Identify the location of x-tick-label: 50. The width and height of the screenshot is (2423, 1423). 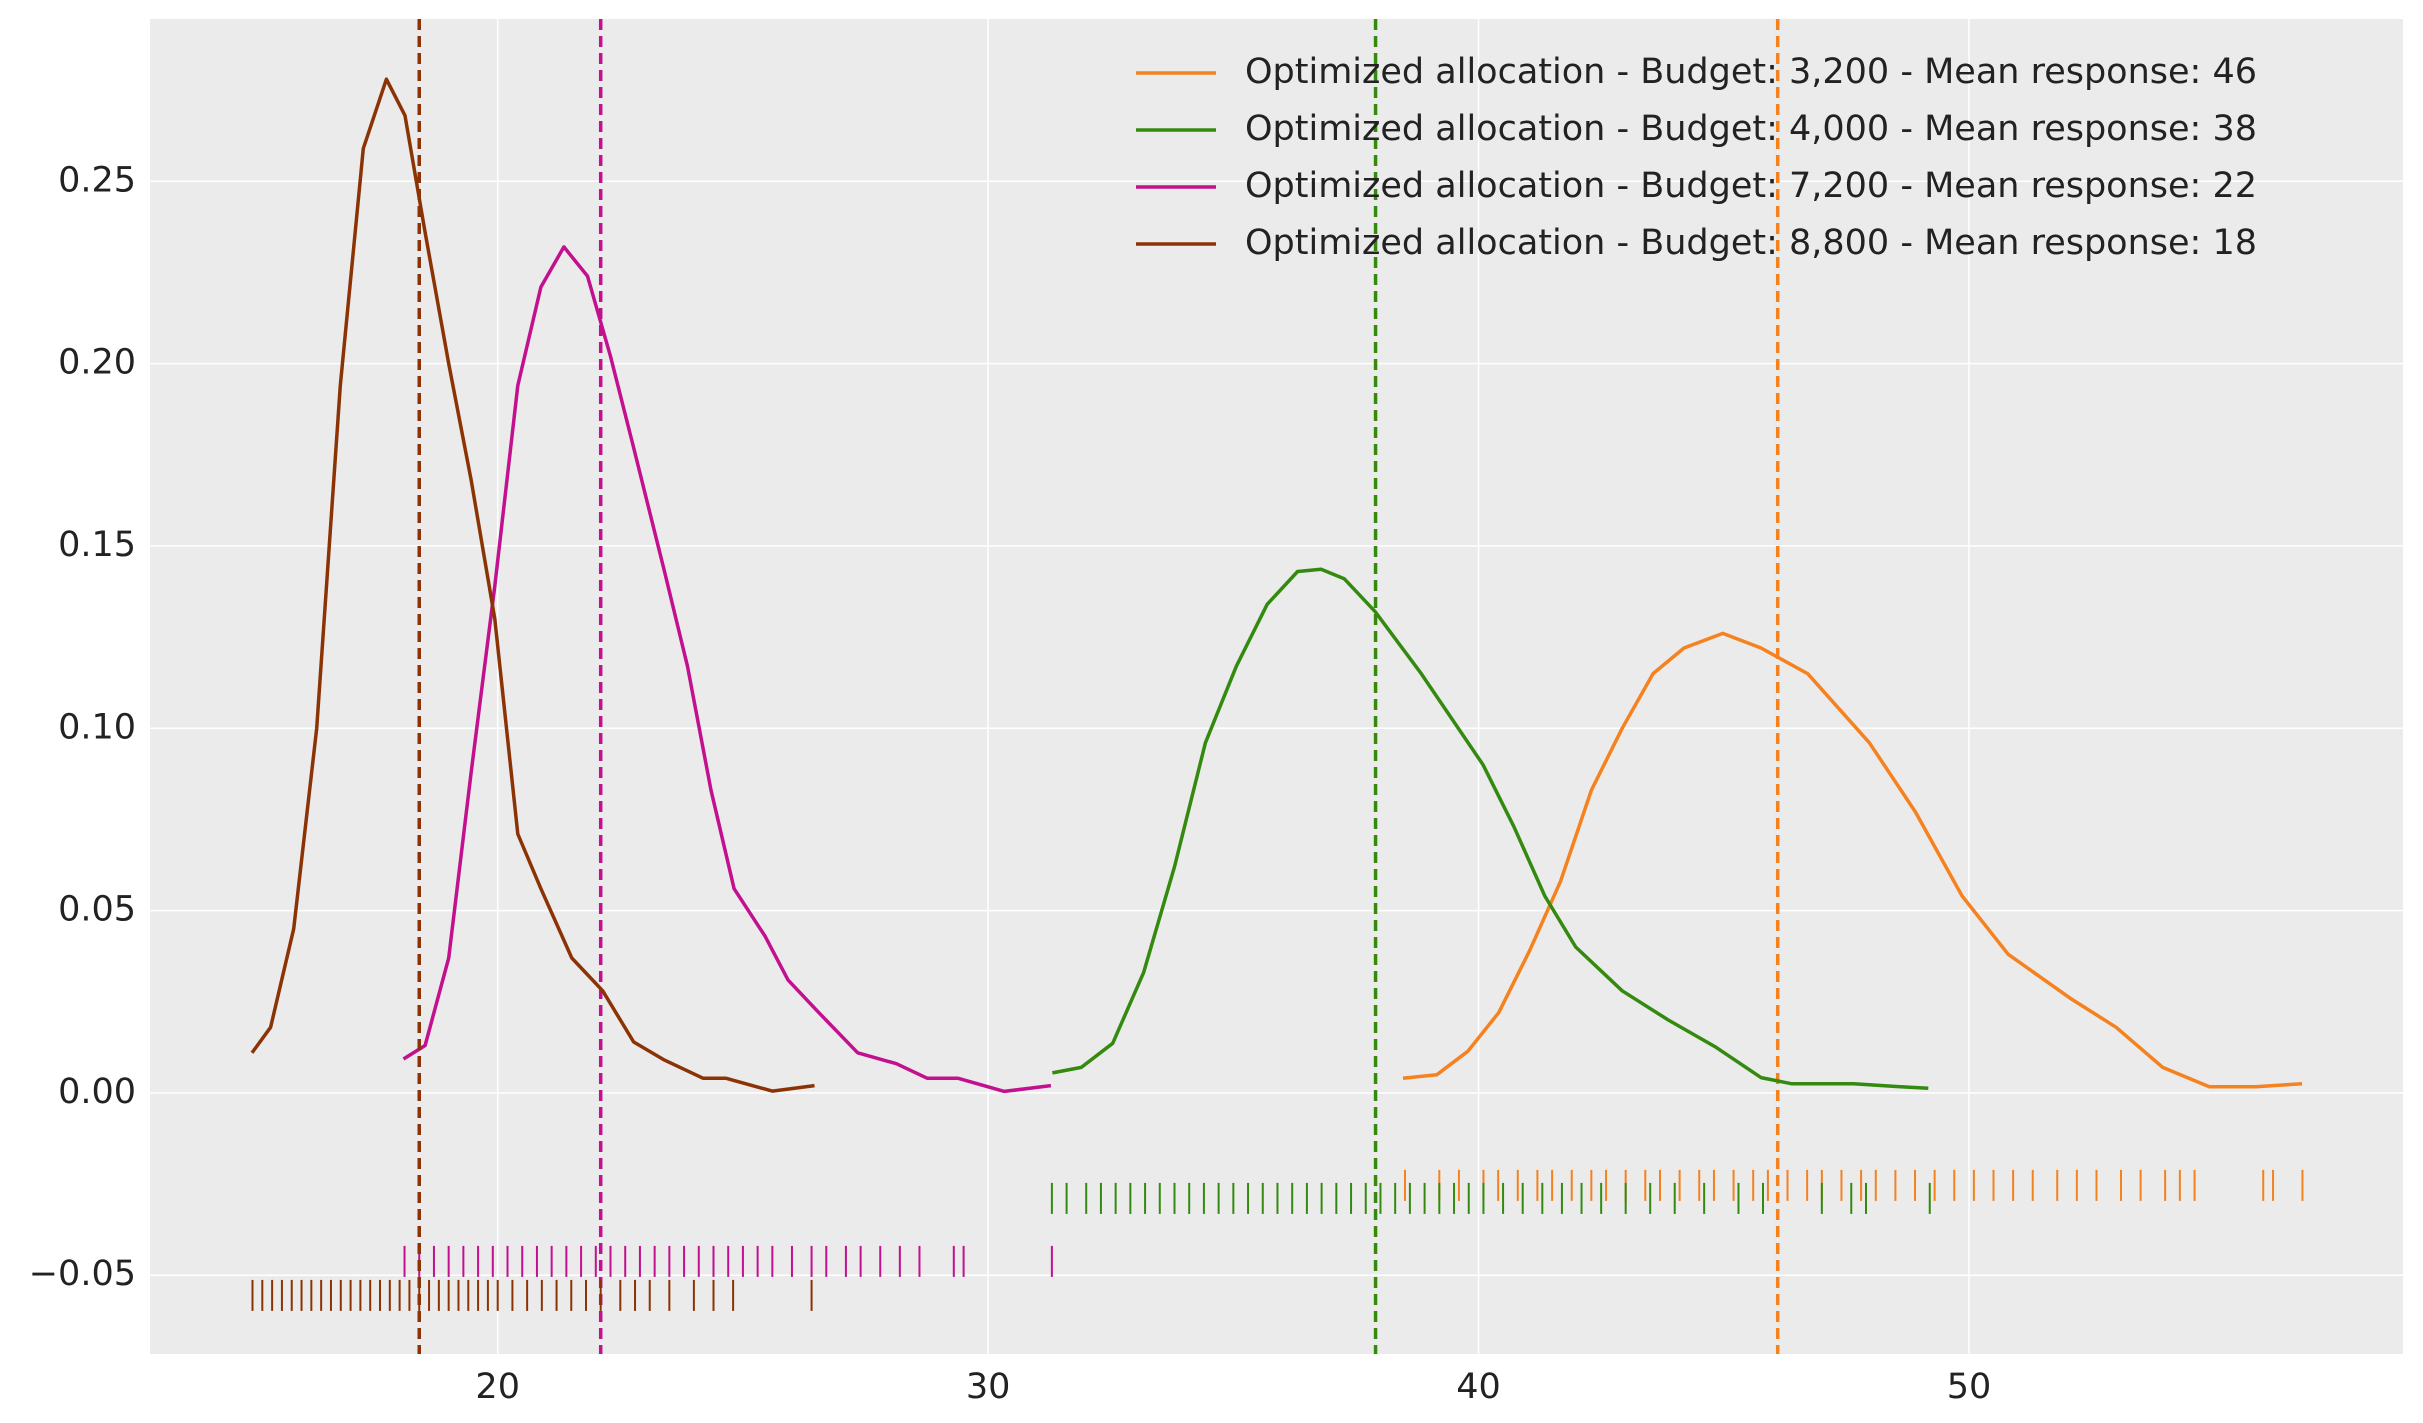
(1969, 1387).